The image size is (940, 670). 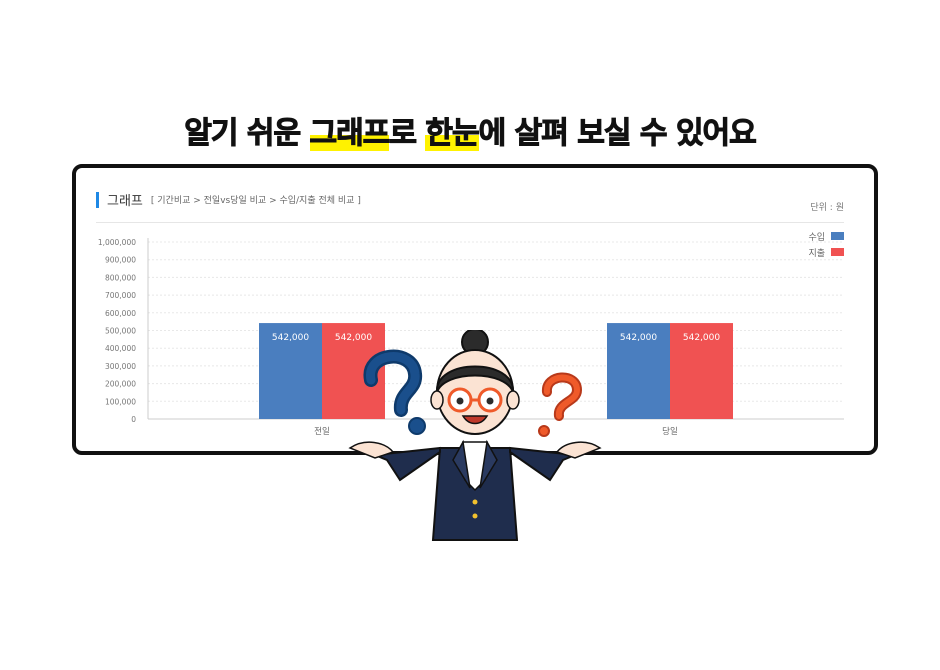 I want to click on y-tick-label: 1,000,000, so click(x=117, y=242).